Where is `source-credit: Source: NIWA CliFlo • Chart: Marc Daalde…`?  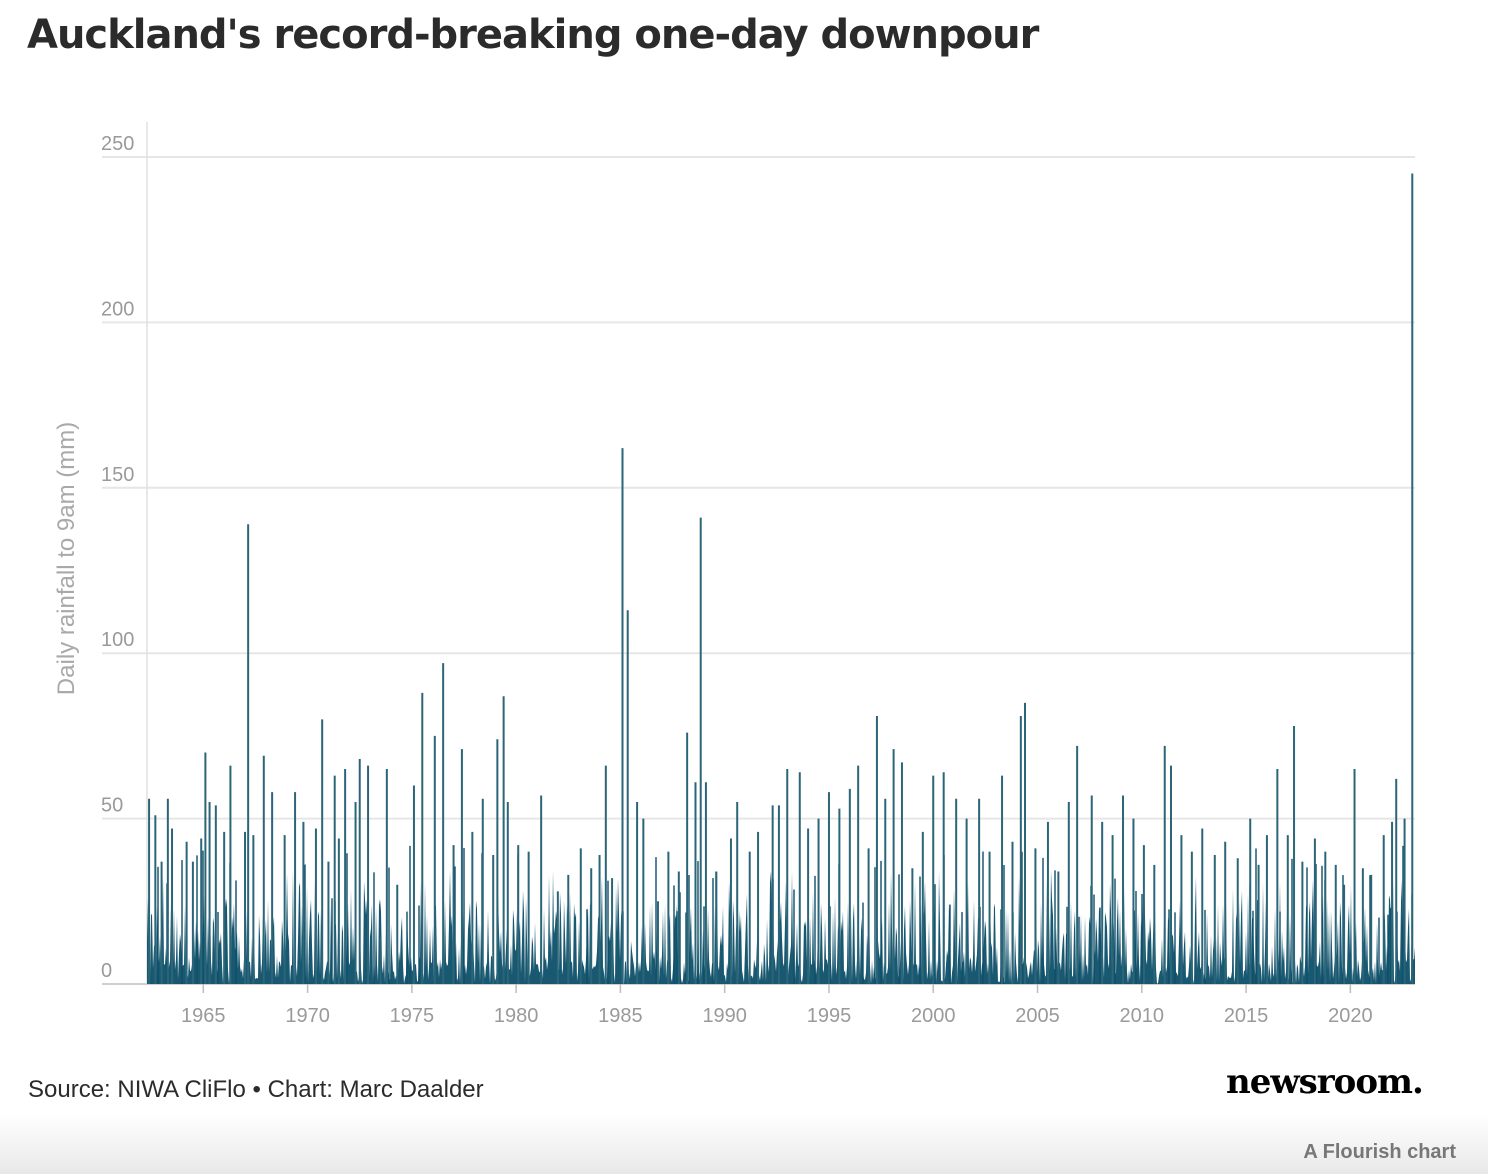
source-credit: Source: NIWA CliFlo • Chart: Marc Daalde… is located at coordinates (256, 1089).